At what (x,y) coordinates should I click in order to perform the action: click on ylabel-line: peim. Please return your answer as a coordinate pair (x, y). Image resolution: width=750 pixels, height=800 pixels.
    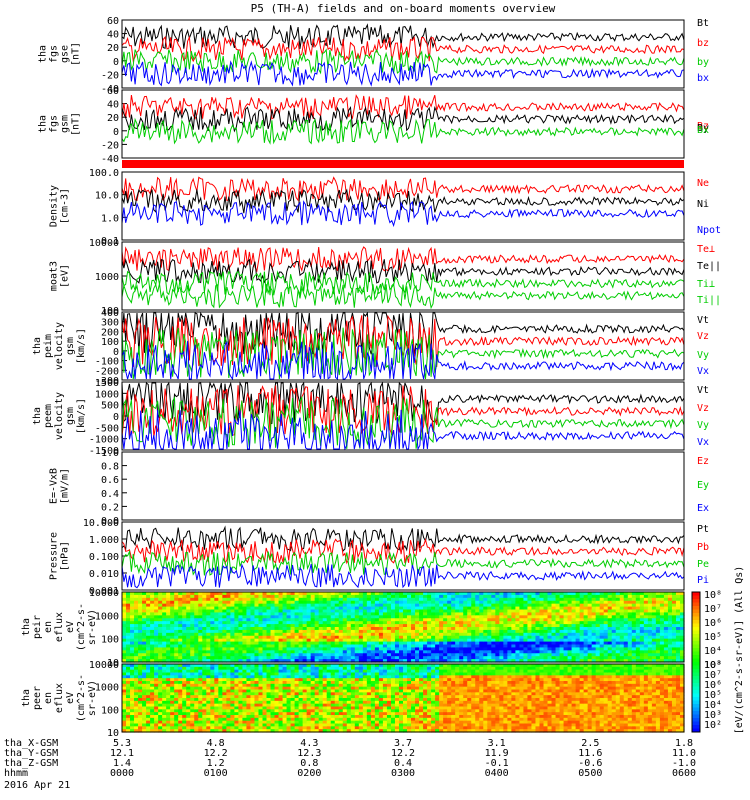
    Looking at the image, I should click on (48, 346).